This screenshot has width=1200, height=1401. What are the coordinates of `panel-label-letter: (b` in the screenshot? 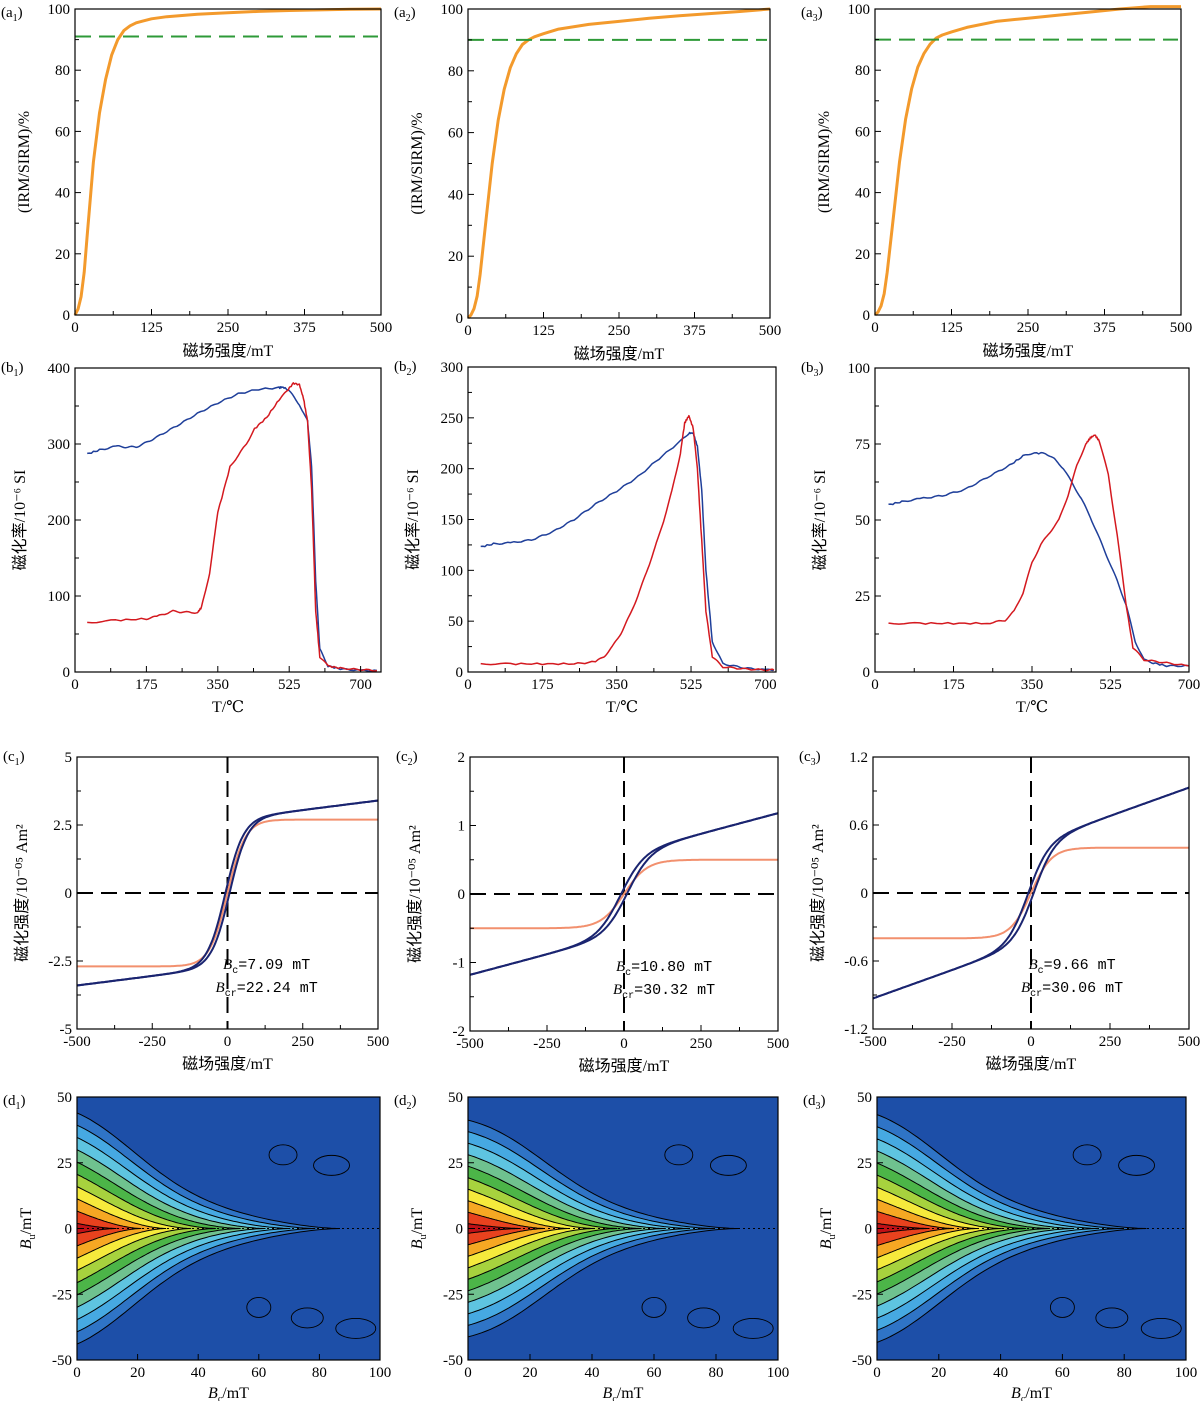 It's located at (807, 368).